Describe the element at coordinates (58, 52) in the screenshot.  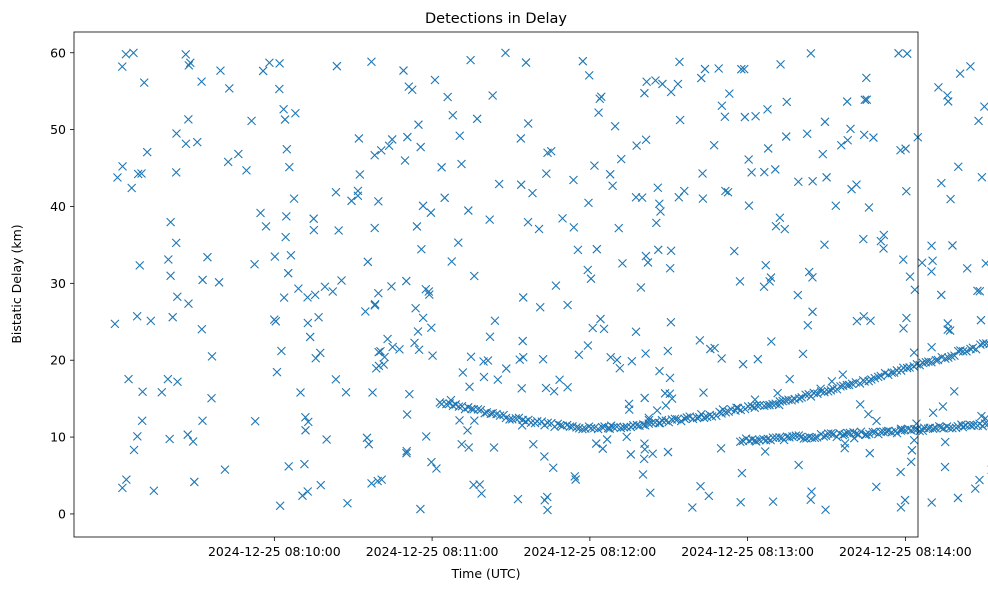
I see `y-tick-label: 60` at that location.